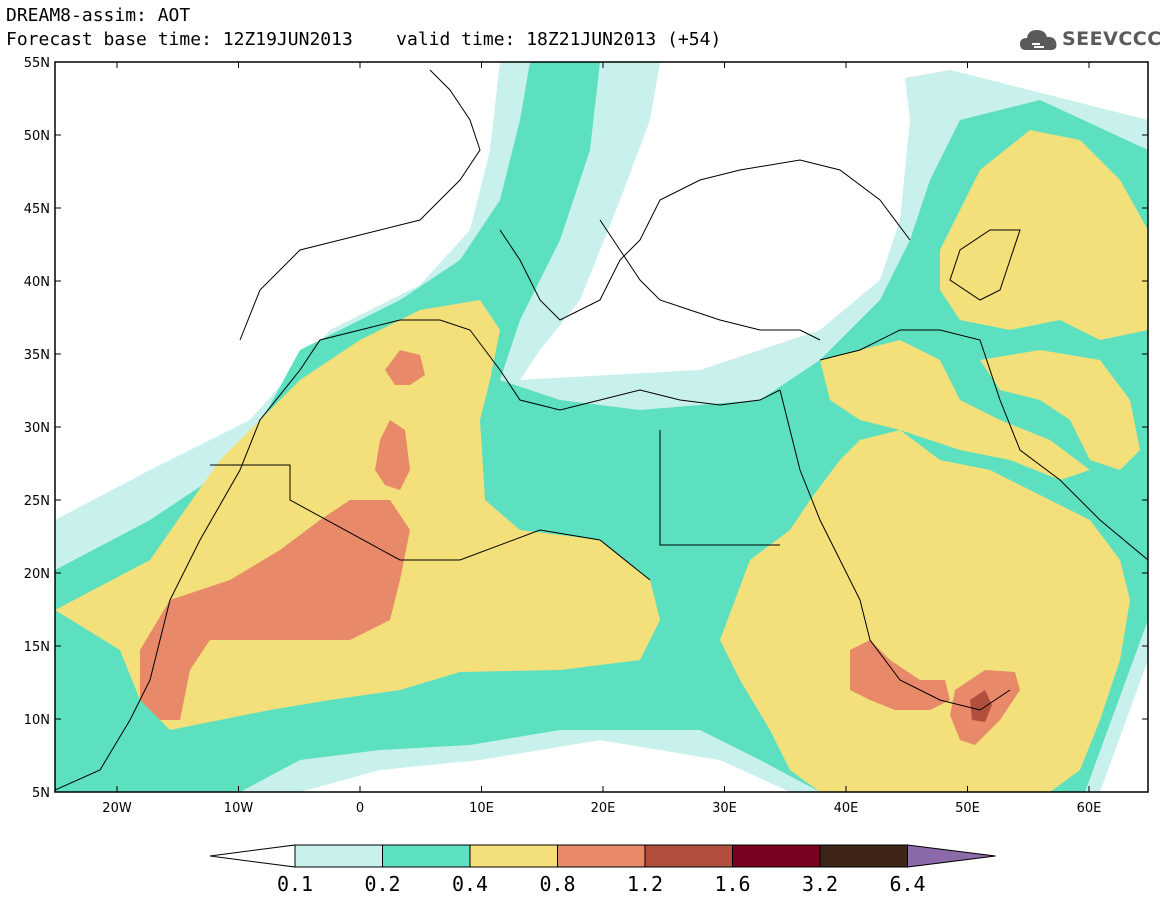 This screenshot has width=1165, height=905. What do you see at coordinates (1089, 808) in the screenshot?
I see `lon-label: 60E` at bounding box center [1089, 808].